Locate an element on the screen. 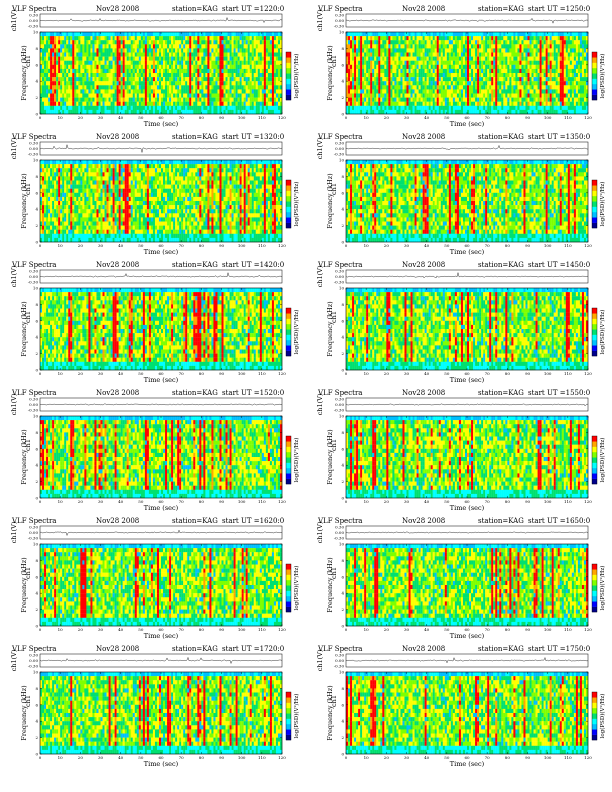 The height and width of the screenshot is (792, 612). signal-axis-label: ch1(V) is located at coordinates (320, 20).